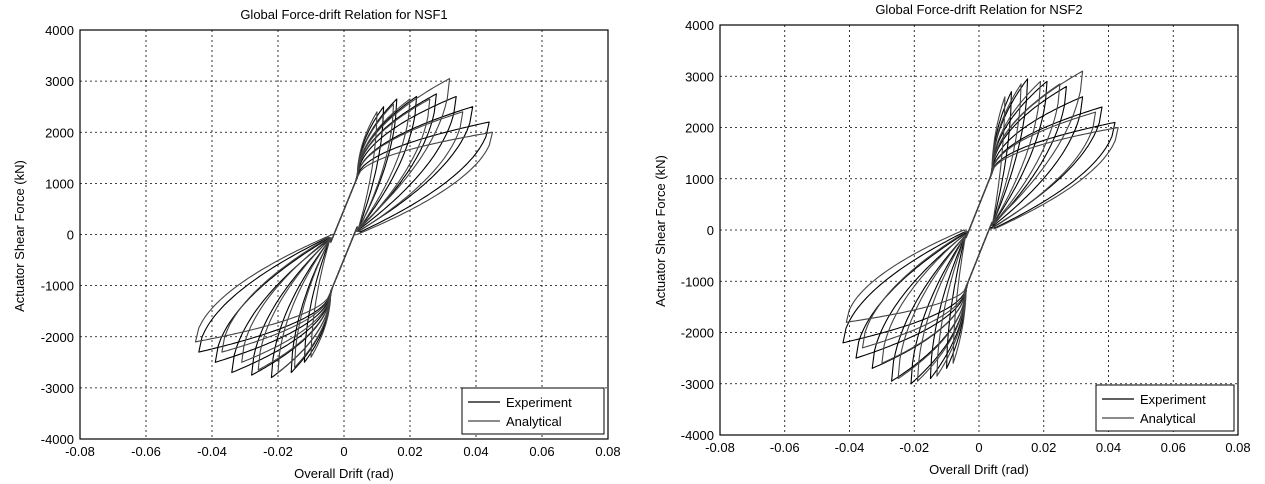  Describe the element at coordinates (343, 14) in the screenshot. I see `chart-title: Global Force-drift Relation for NSF1` at that location.